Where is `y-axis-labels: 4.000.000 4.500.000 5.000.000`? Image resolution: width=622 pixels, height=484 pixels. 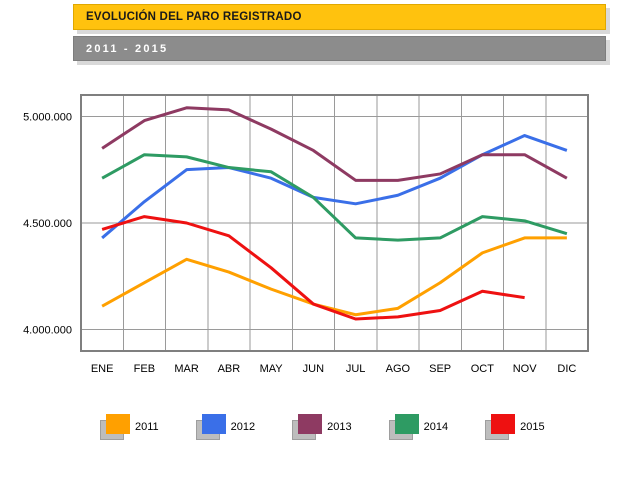 y-axis-labels: 4.000.000 4.500.000 5.000.000 is located at coordinates (47, 223).